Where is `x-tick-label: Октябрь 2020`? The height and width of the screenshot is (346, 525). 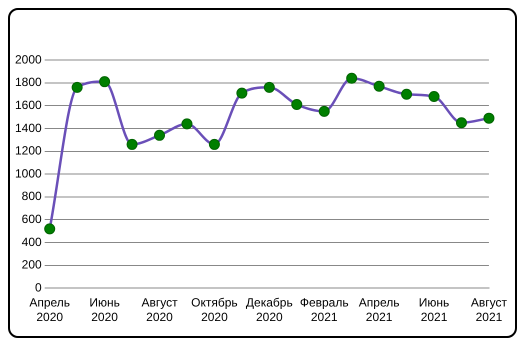
x-tick-label: Октябрь 2020 is located at coordinates (214, 310).